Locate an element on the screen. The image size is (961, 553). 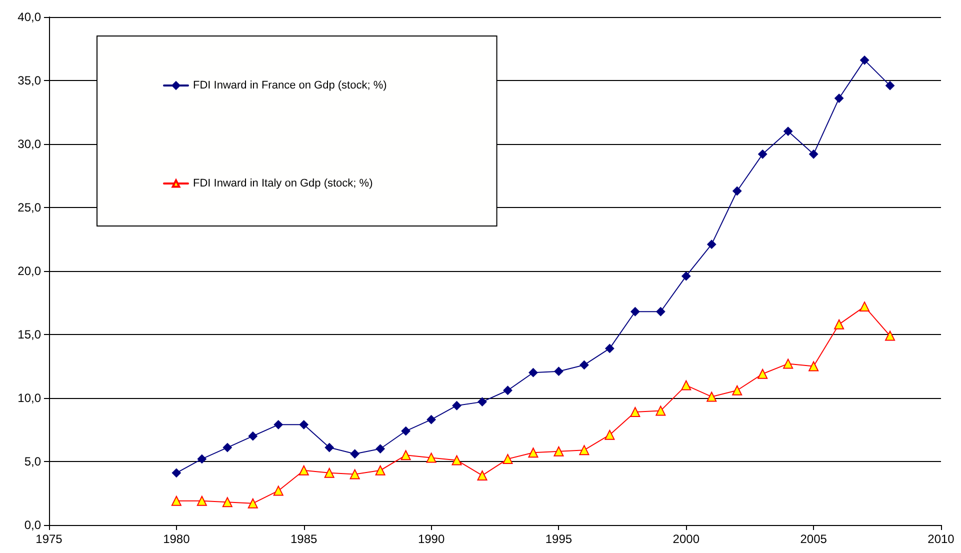
x-tick-label: 1985 is located at coordinates (304, 539).